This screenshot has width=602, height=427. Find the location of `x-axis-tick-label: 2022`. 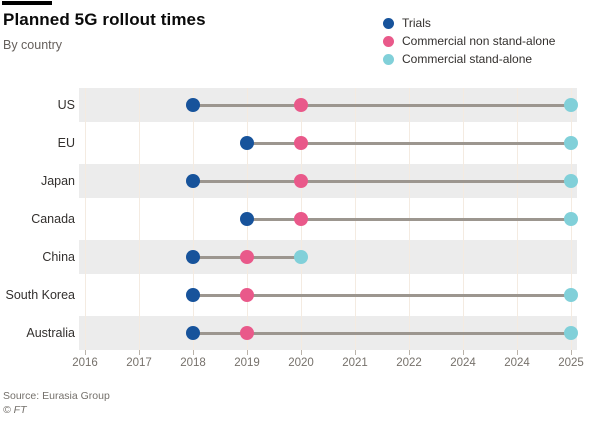

x-axis-tick-label: 2022 is located at coordinates (409, 363).